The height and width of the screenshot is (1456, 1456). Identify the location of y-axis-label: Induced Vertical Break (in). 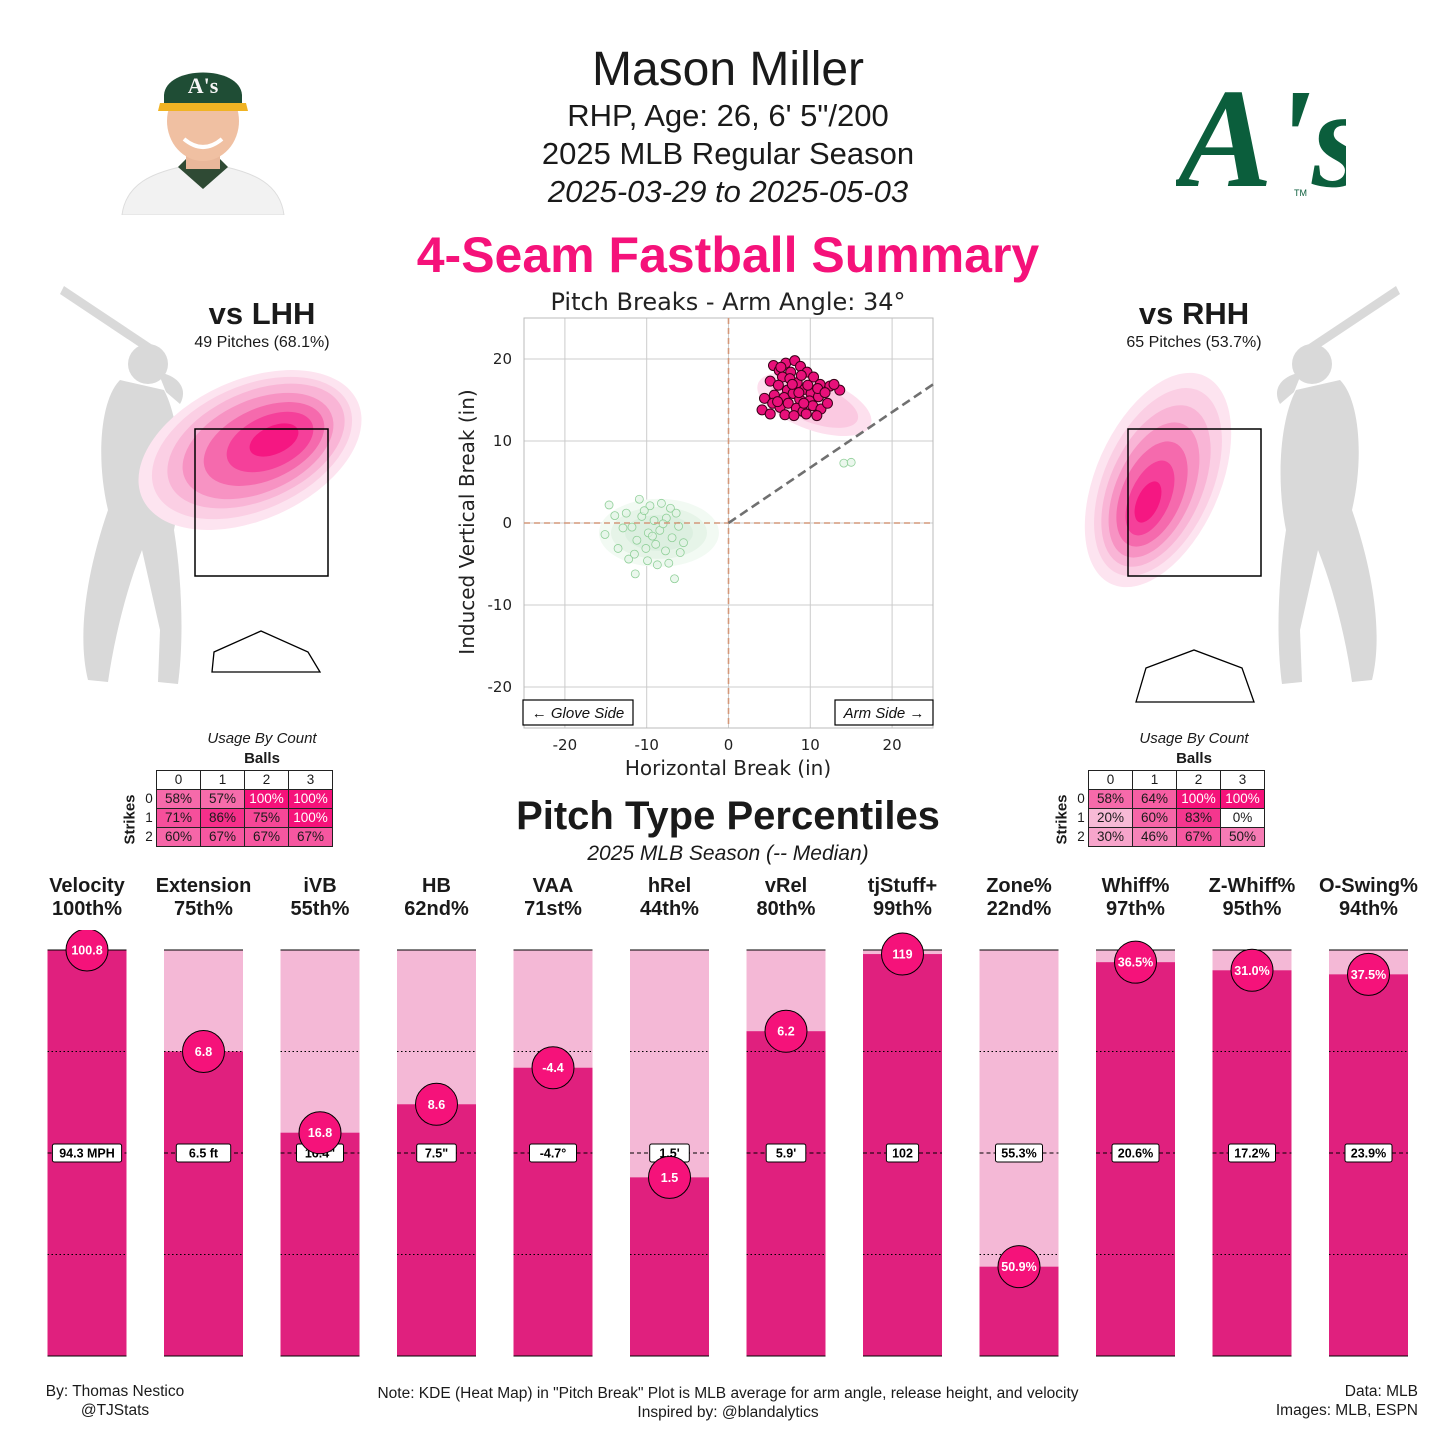
(467, 521).